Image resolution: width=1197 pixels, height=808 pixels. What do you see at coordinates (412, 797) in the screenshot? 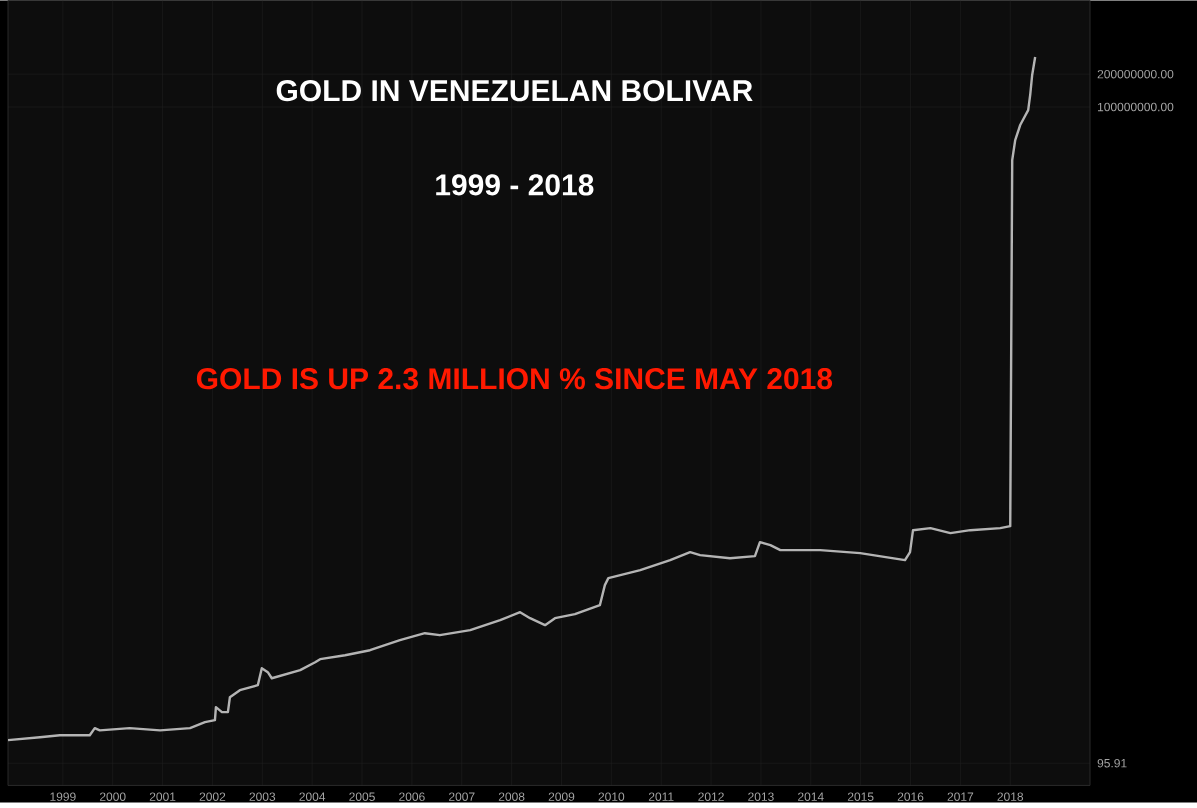
I see `x-tick-label: 2006` at bounding box center [412, 797].